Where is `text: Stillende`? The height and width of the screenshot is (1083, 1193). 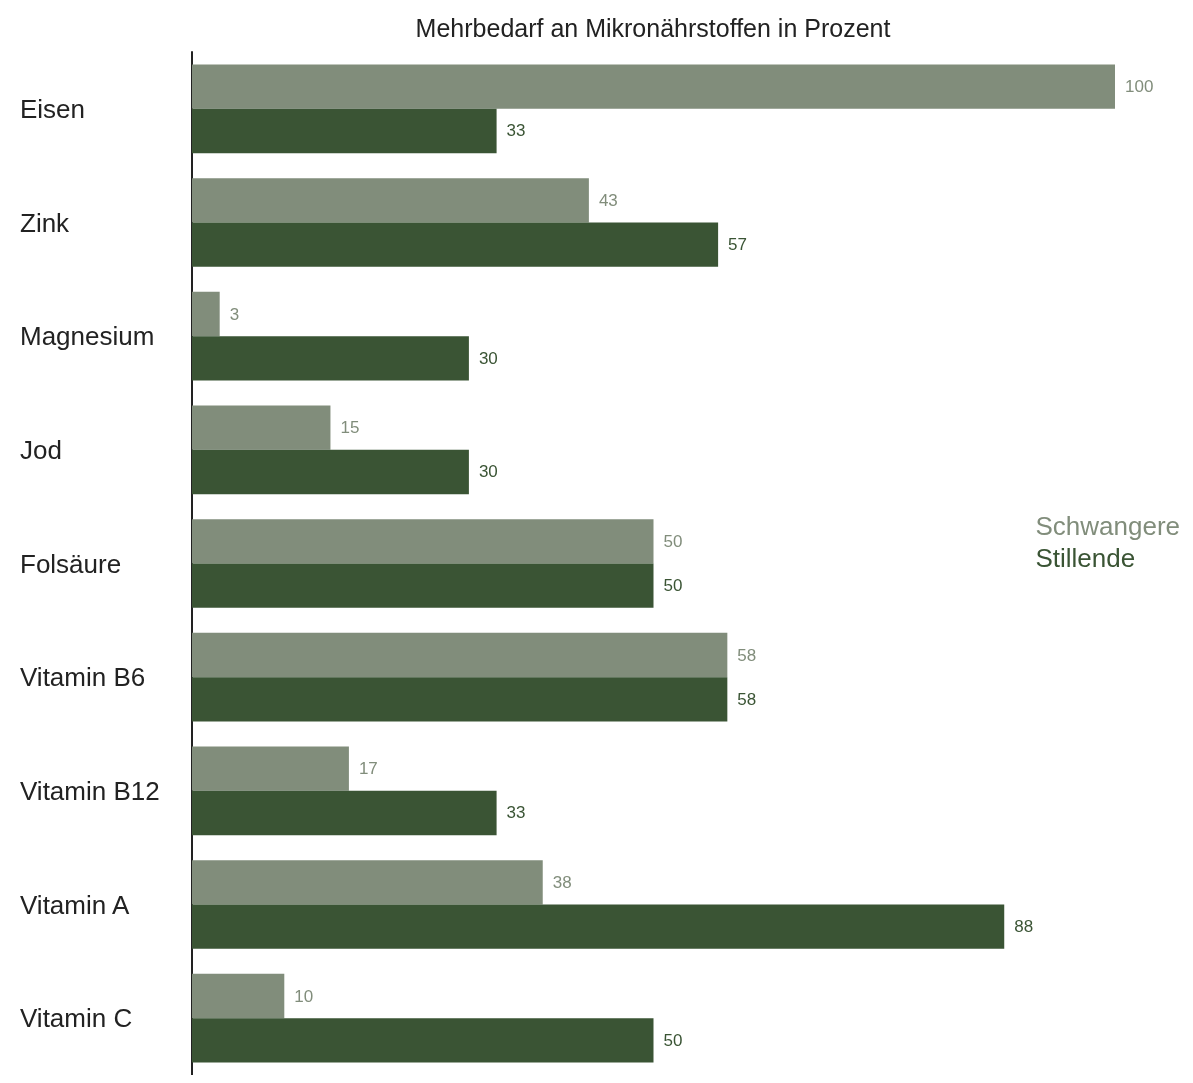 text: Stillende is located at coordinates (1085, 557).